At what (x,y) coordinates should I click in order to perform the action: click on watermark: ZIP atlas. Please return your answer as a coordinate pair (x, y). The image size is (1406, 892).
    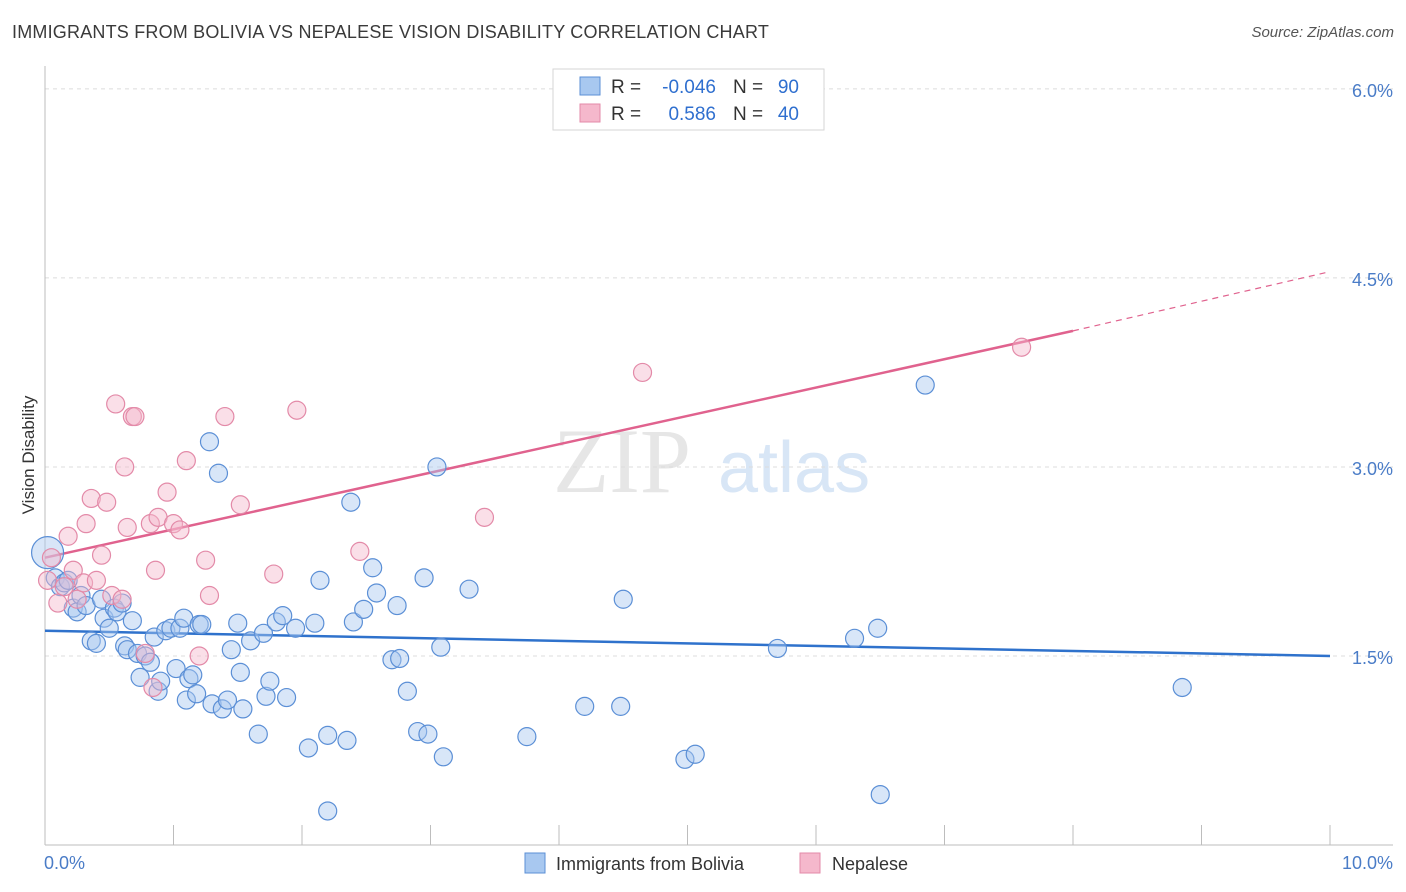
    Looking at the image, I should click on (711, 461).